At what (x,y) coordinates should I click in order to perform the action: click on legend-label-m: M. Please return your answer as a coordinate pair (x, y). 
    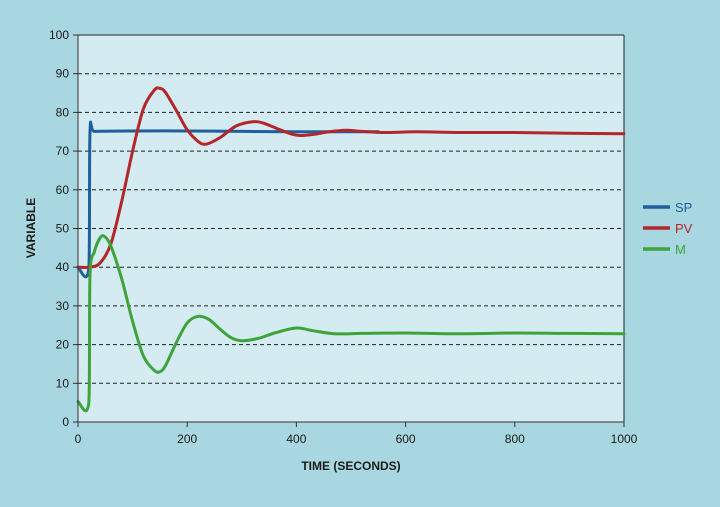
    Looking at the image, I should click on (680, 249).